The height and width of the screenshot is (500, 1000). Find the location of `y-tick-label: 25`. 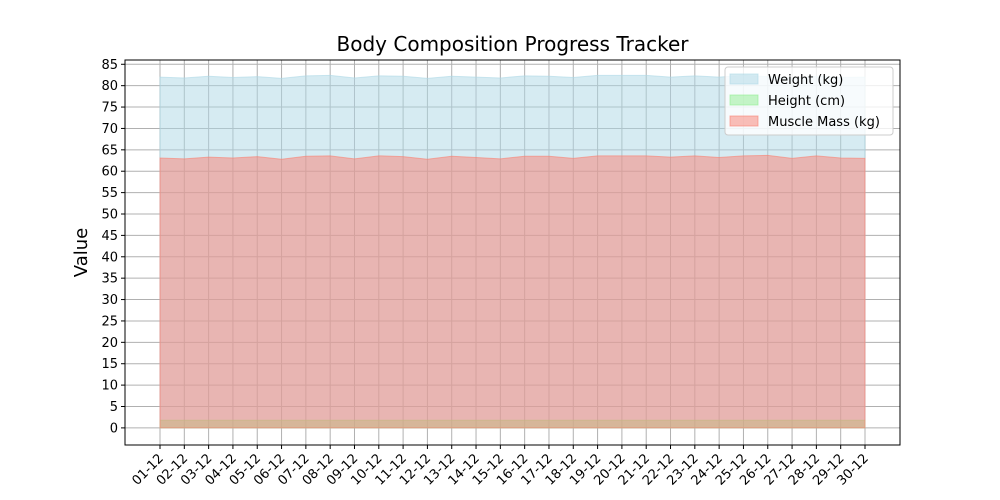

y-tick-label: 25 is located at coordinates (109, 321).